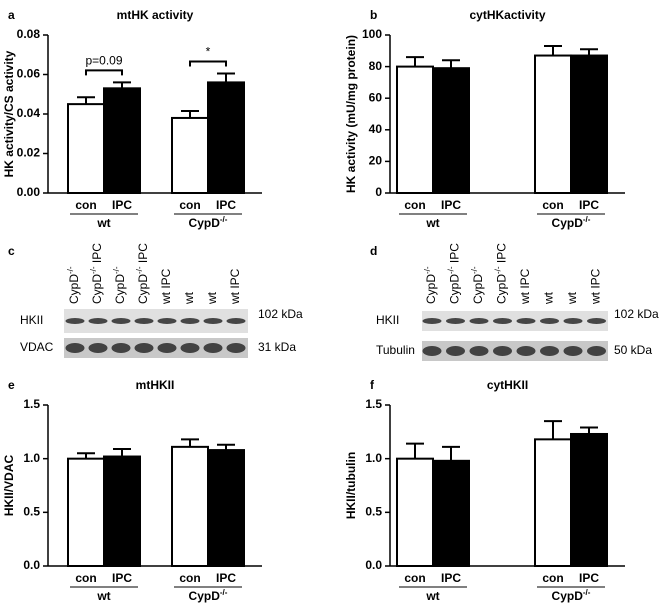  Describe the element at coordinates (277, 347) in the screenshot. I see `size-label: 31 kDa` at that location.